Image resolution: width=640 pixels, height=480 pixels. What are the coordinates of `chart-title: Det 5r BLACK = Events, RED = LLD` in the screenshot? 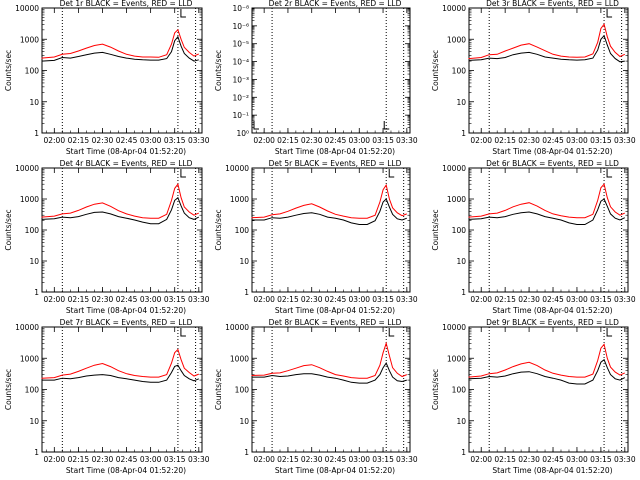 It's located at (335, 163).